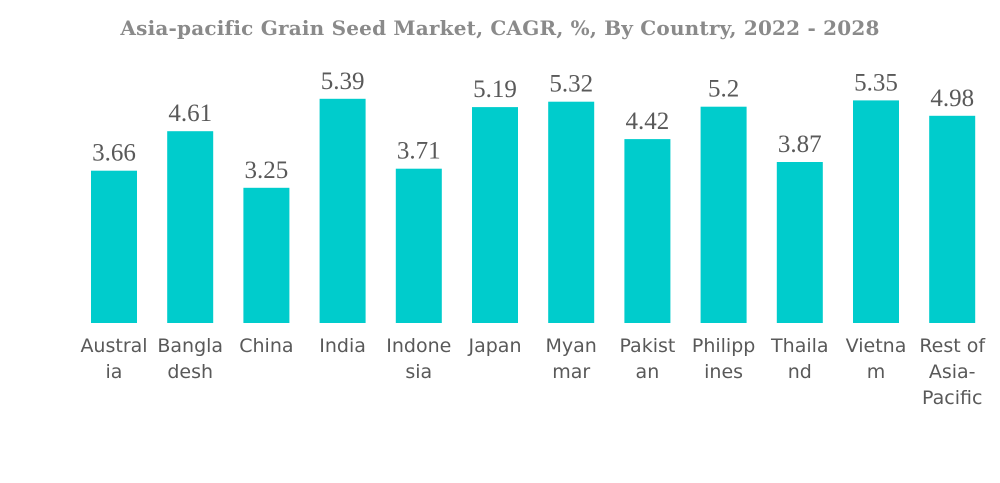  I want to click on category-label: India, so click(342, 346).